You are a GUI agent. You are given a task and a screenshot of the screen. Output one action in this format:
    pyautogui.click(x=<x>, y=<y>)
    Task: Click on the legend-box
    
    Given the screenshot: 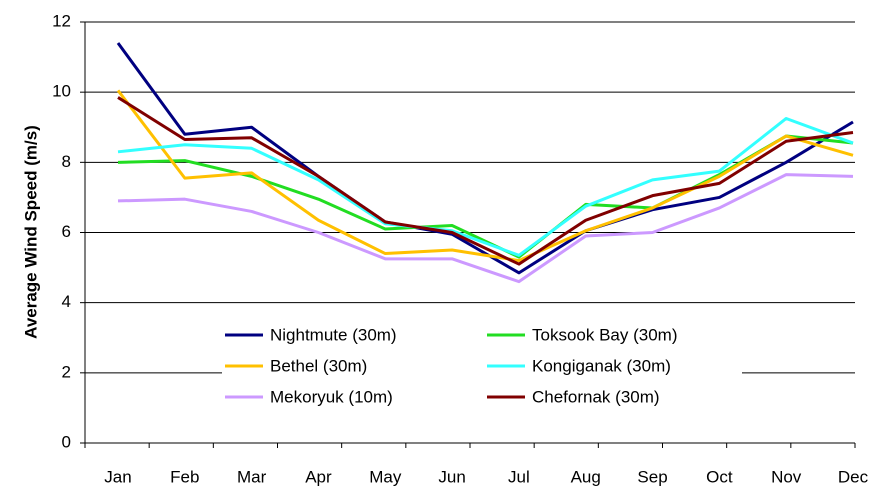 What is the action you would take?
    pyautogui.click(x=482, y=367)
    